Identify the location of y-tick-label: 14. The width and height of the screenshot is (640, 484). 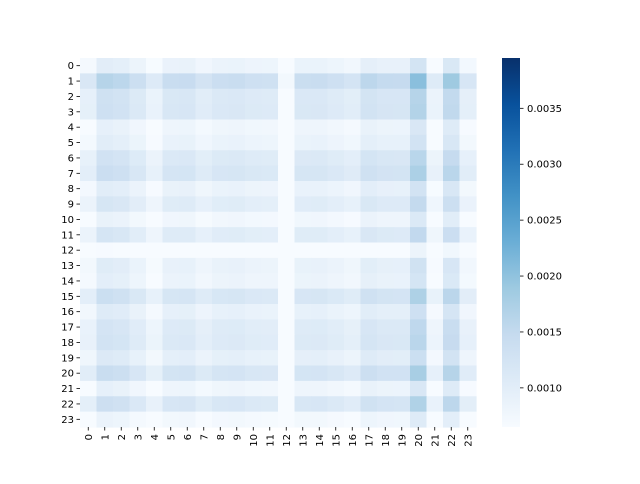
(67, 281).